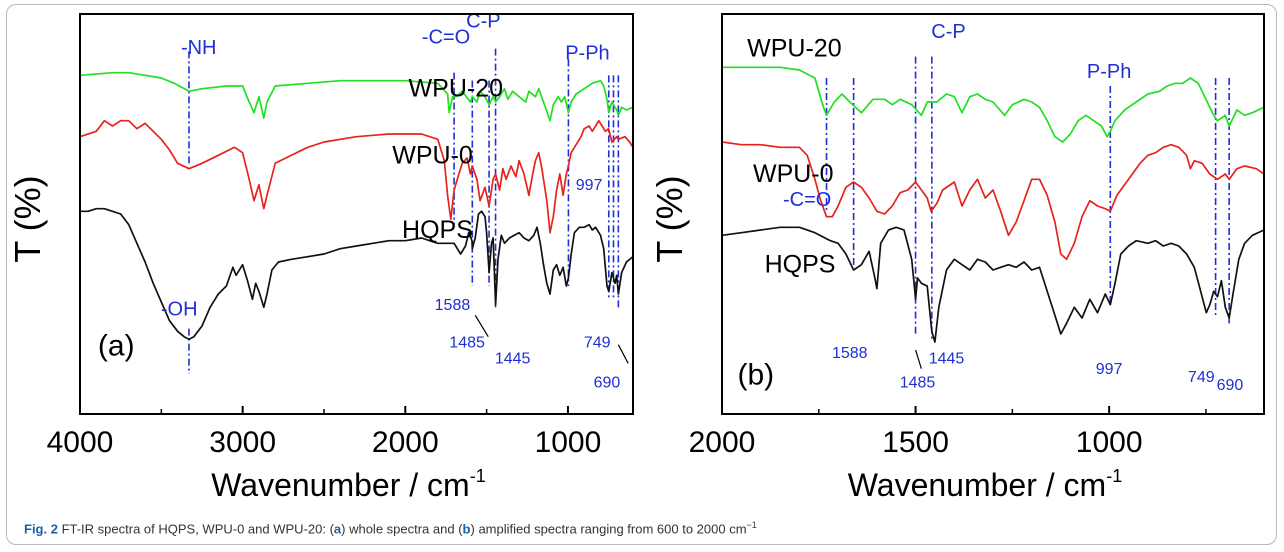 Image resolution: width=1284 pixels, height=552 pixels. Describe the element at coordinates (918, 359) in the screenshot. I see `arrow-1485-b` at that location.